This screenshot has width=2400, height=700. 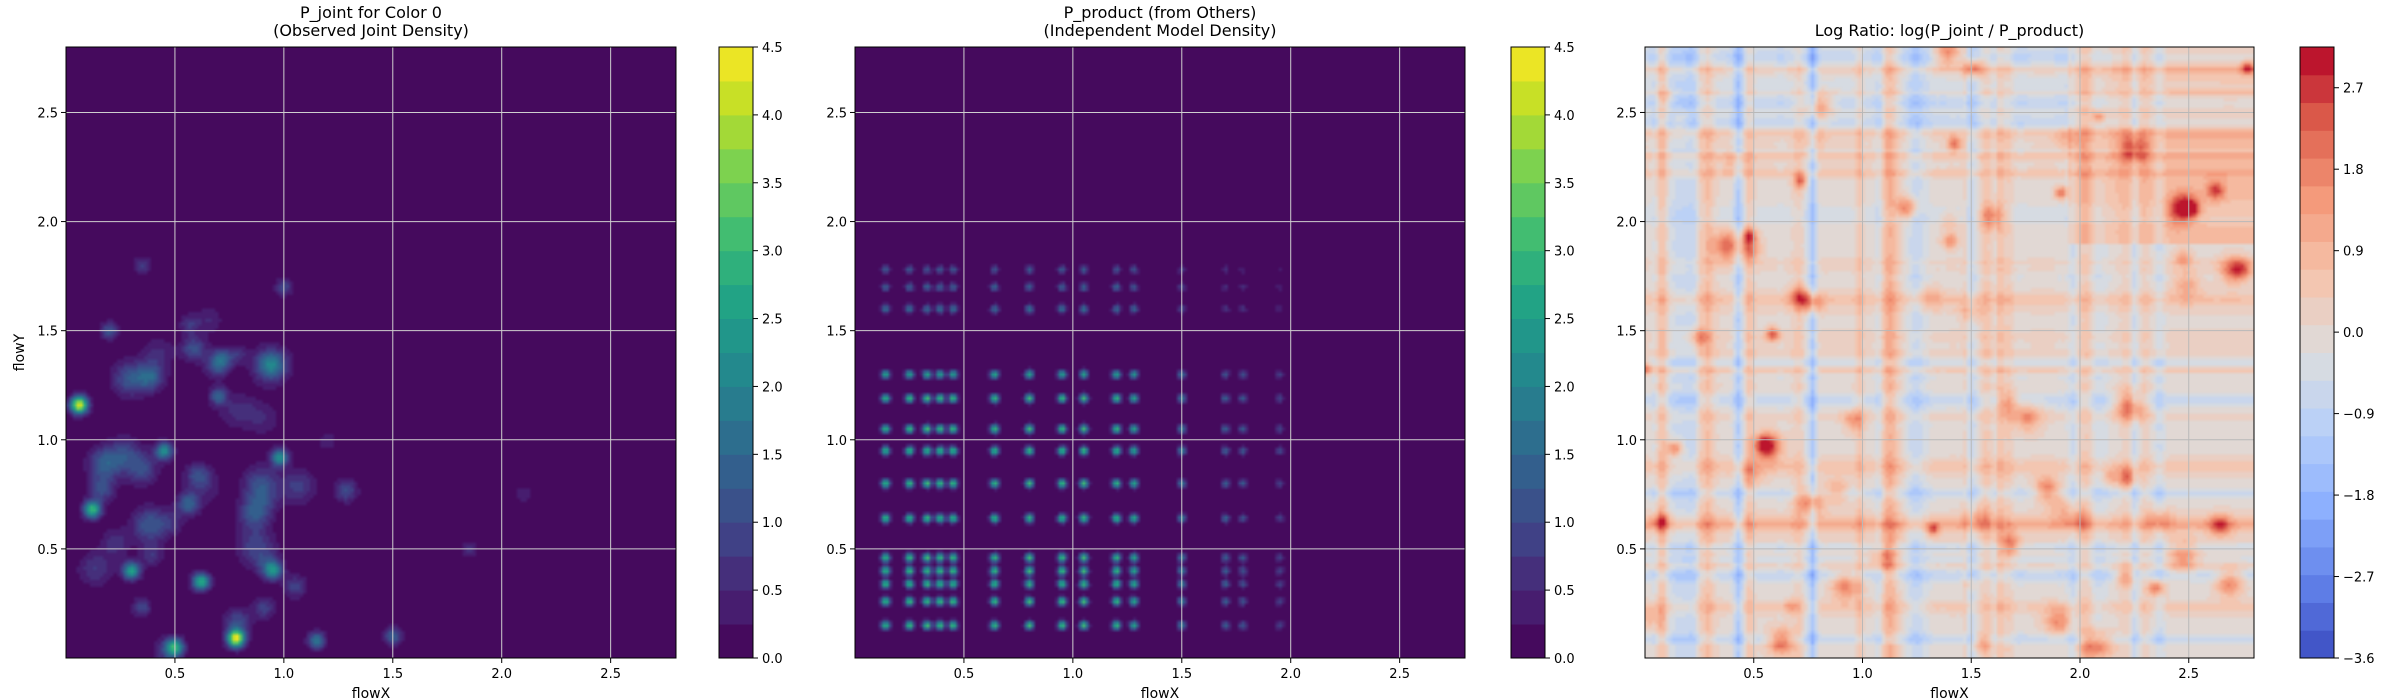 What do you see at coordinates (175, 674) in the screenshot?
I see `x-tick-label: 0.5` at bounding box center [175, 674].